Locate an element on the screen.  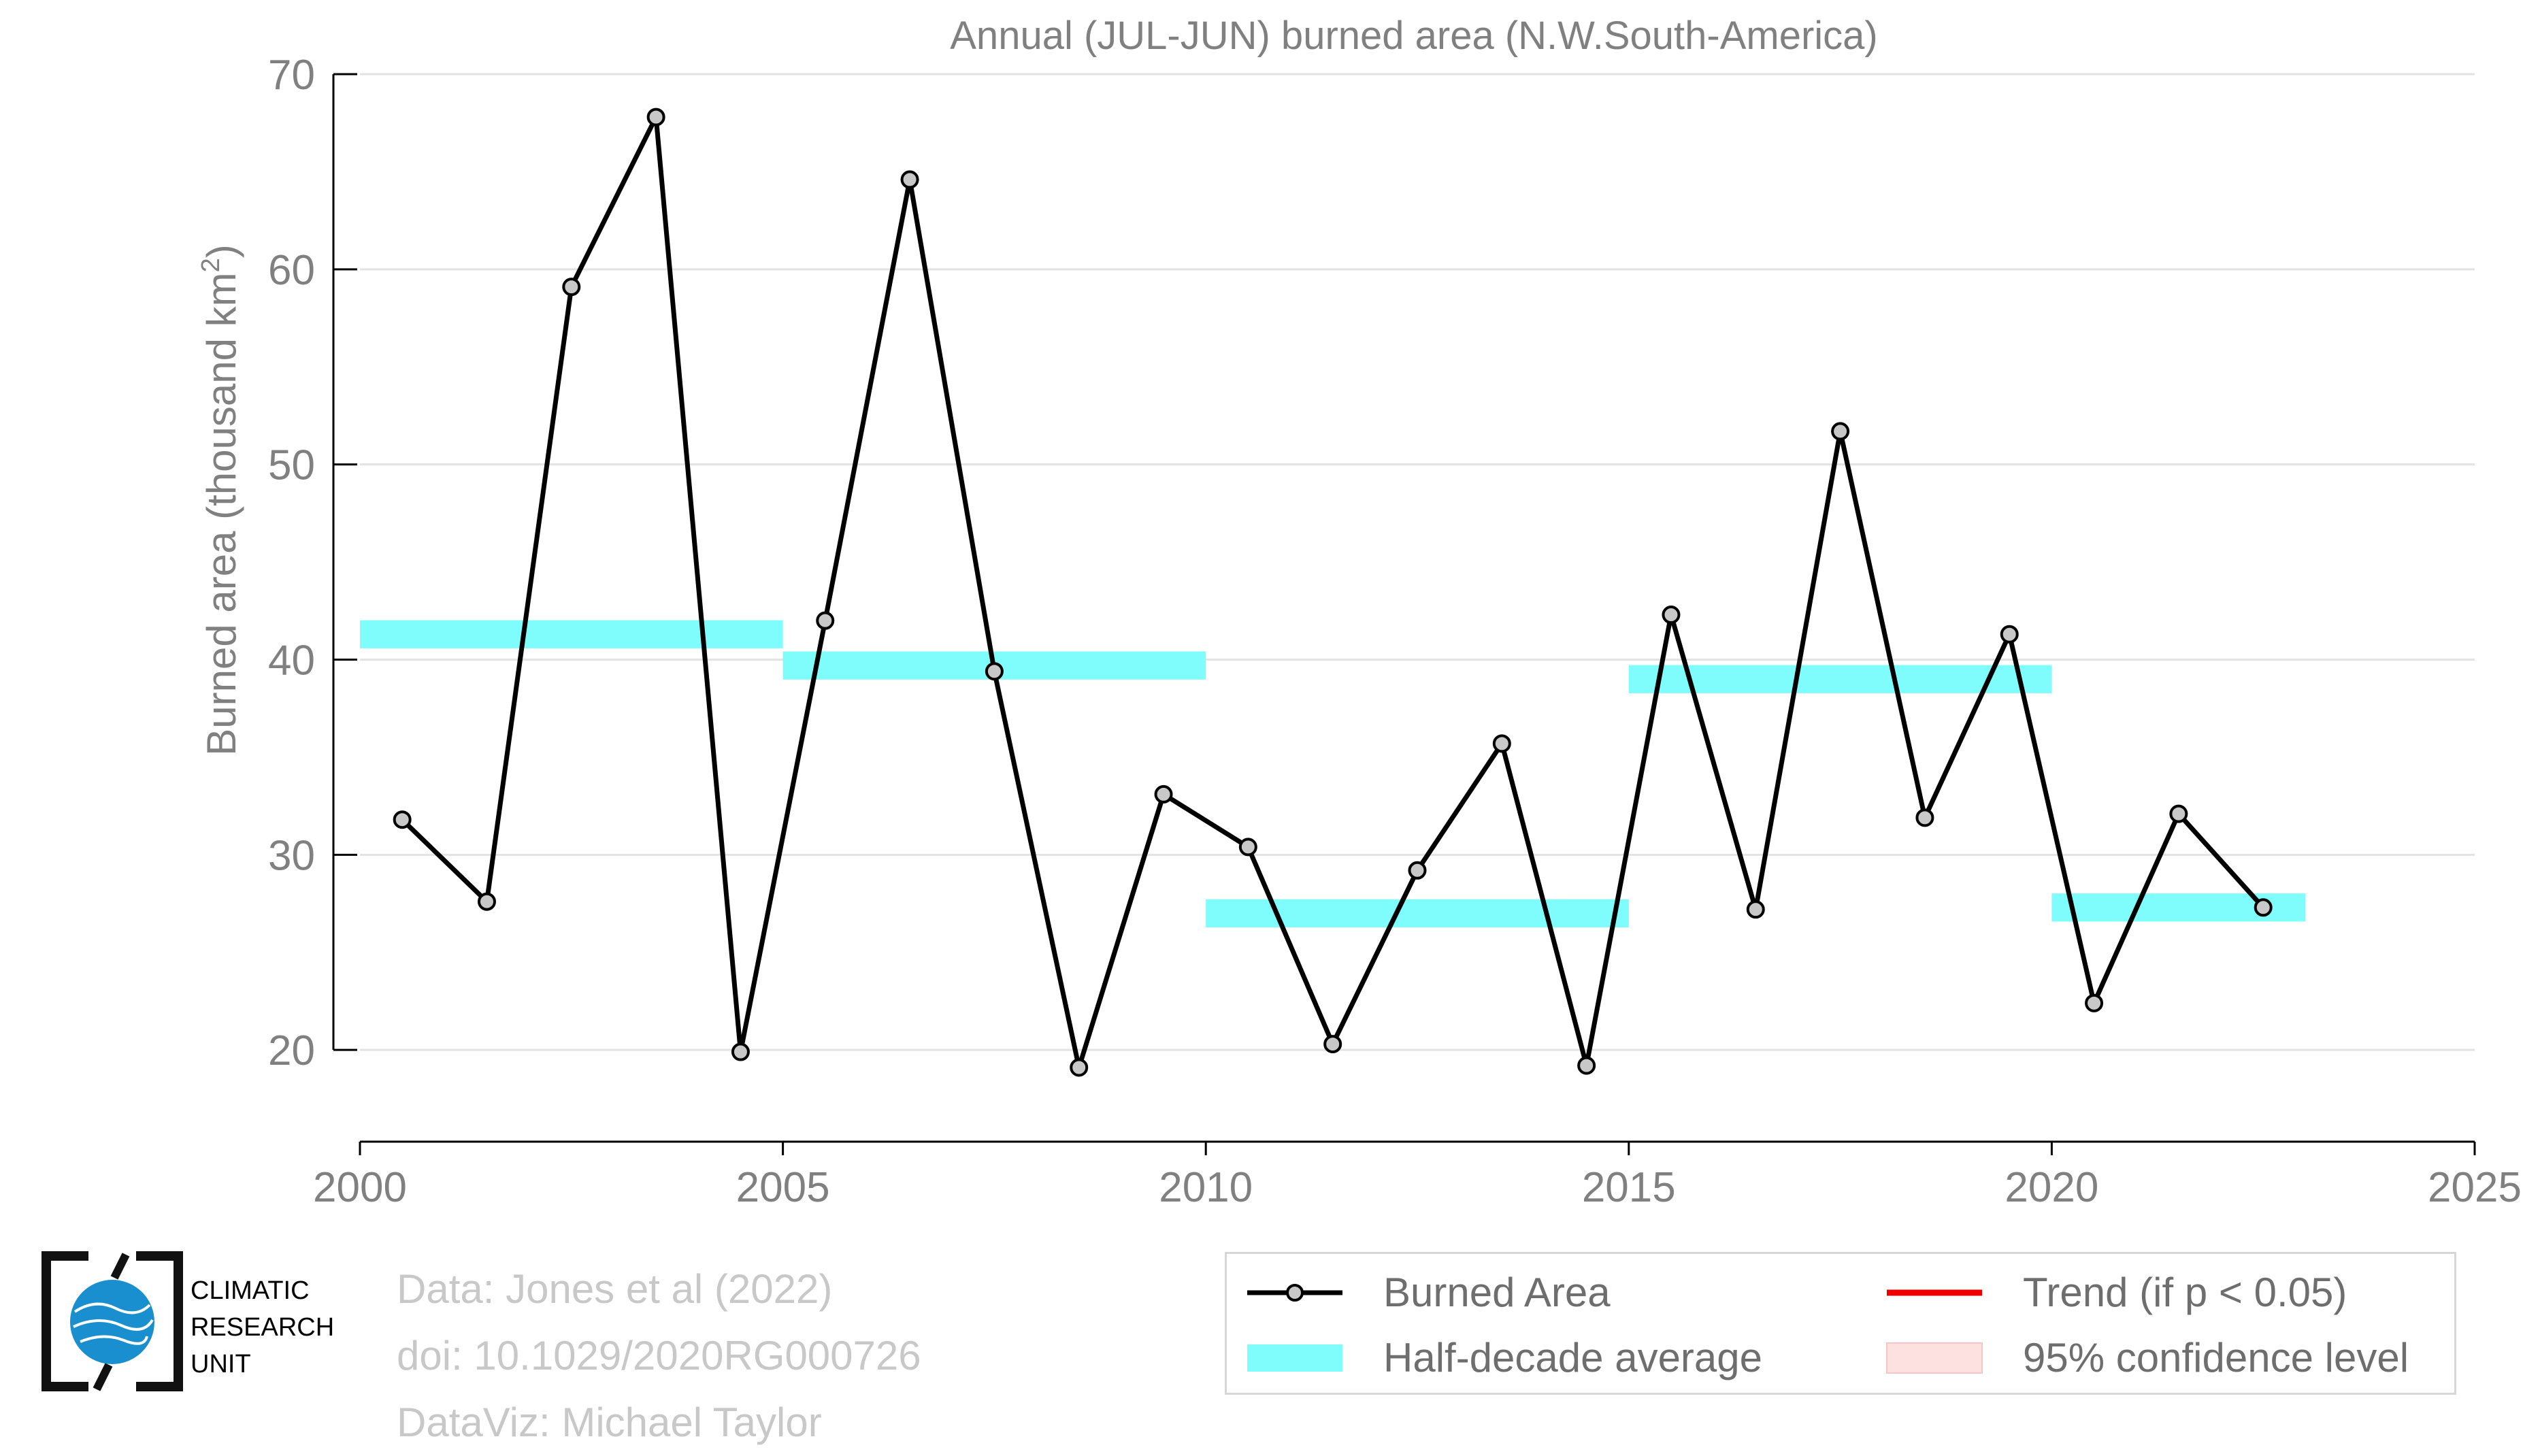
cru-logo is located at coordinates (112, 1322).